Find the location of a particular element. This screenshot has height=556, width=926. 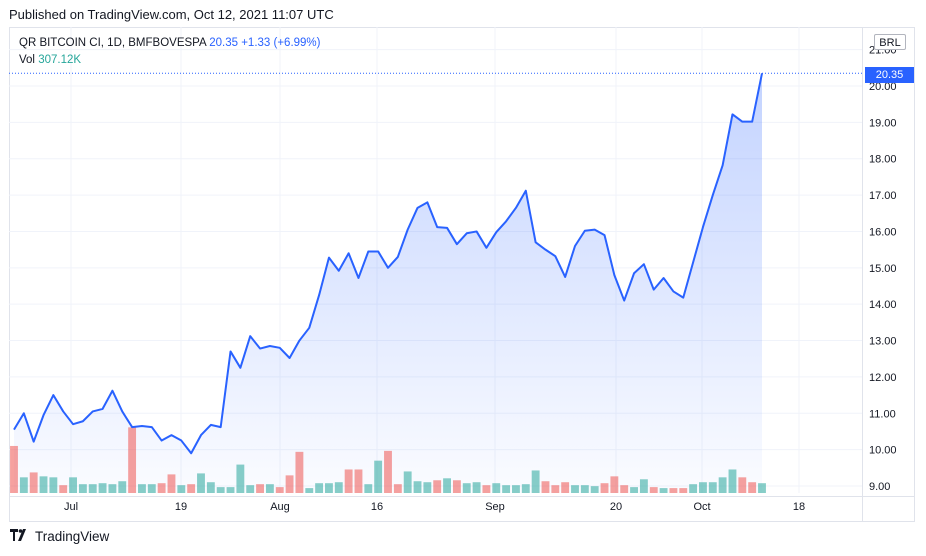

y-tick-label: 18.00 is located at coordinates (883, 160).